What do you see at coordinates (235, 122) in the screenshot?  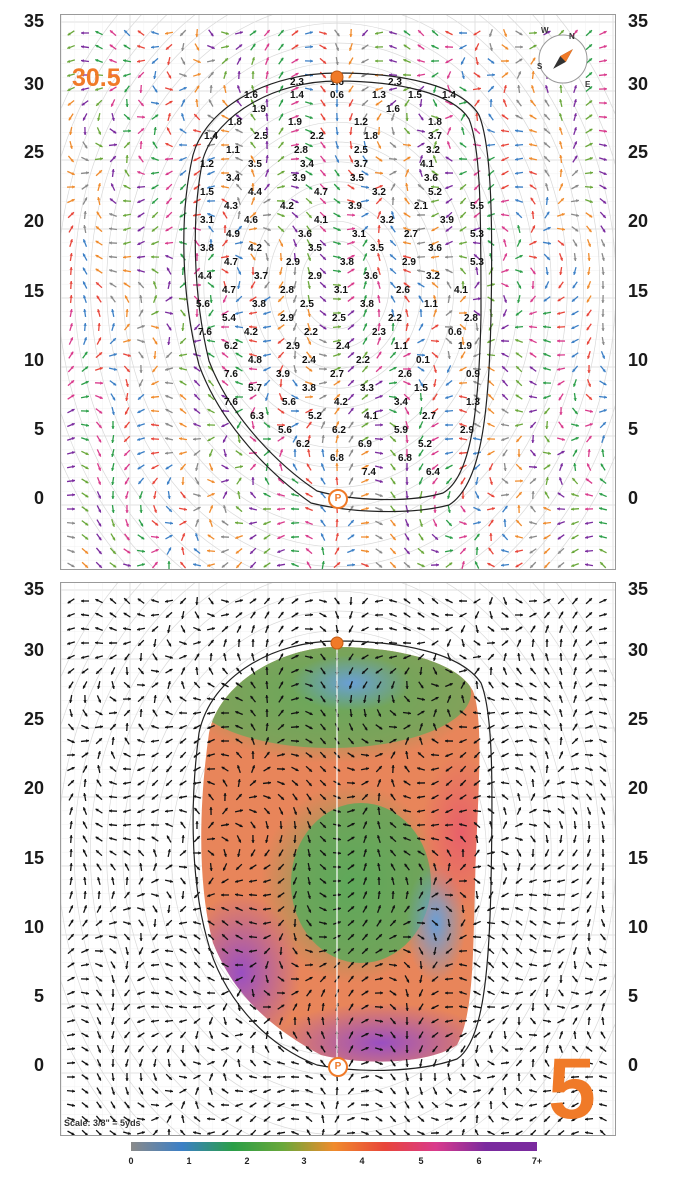 I see `slope-value: 1.8` at bounding box center [235, 122].